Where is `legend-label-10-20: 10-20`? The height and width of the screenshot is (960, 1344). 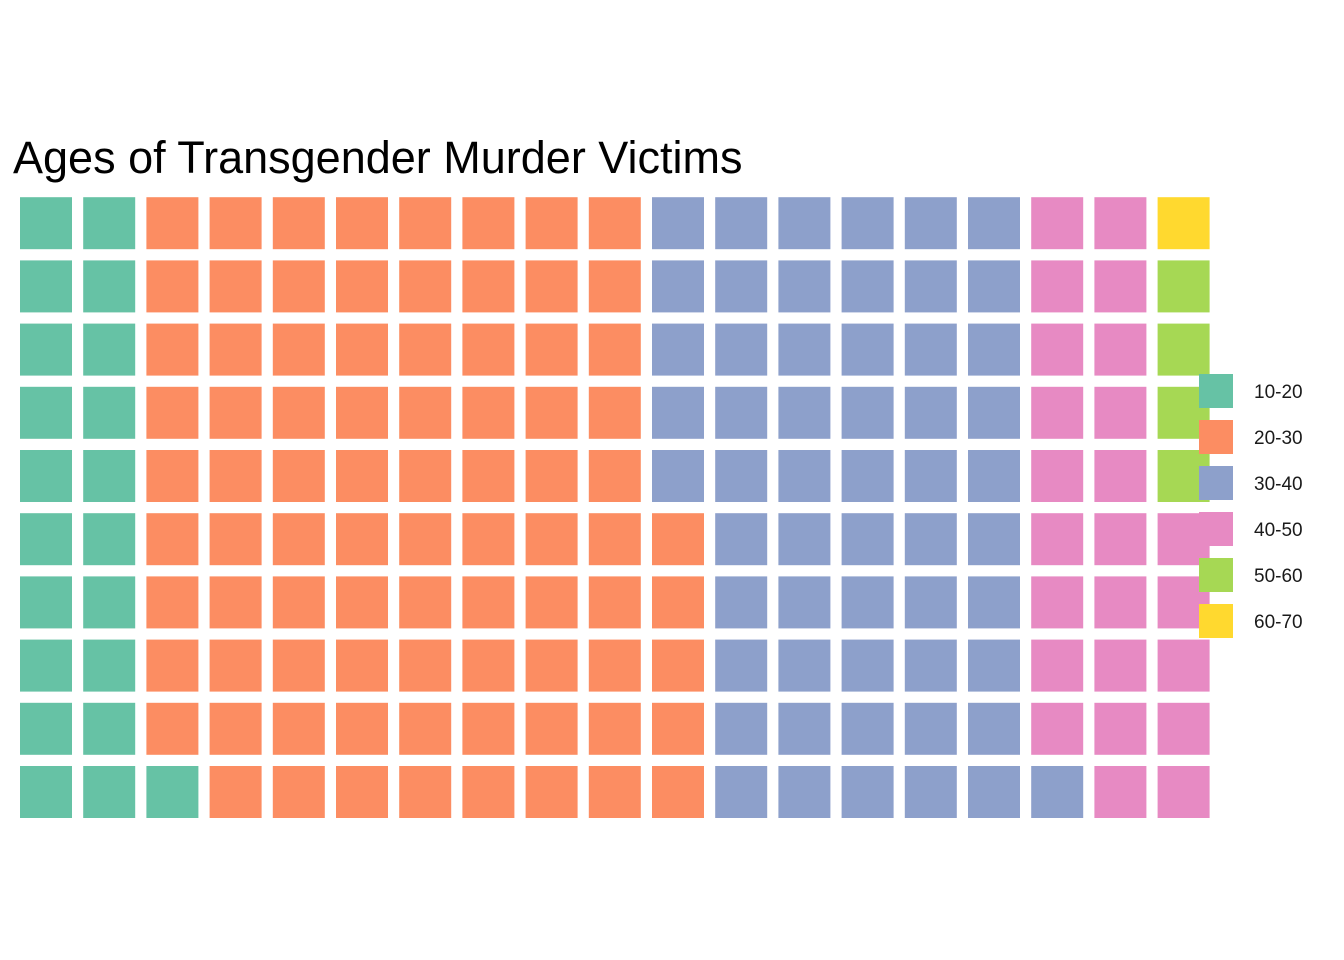
legend-label-10-20: 10-20 is located at coordinates (1278, 392).